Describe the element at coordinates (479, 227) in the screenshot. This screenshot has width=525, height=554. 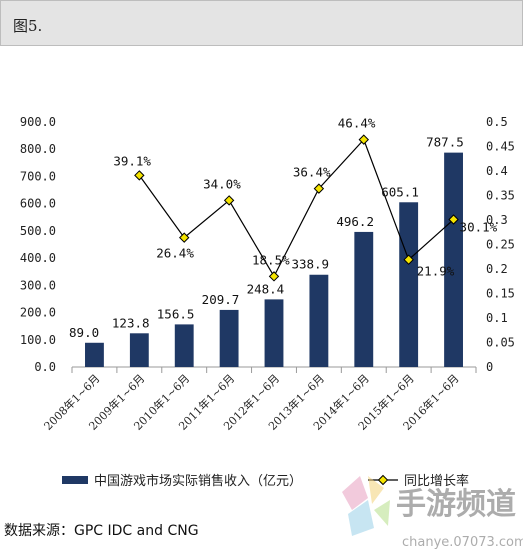
I see `growth-rate-label: 30.1%` at that location.